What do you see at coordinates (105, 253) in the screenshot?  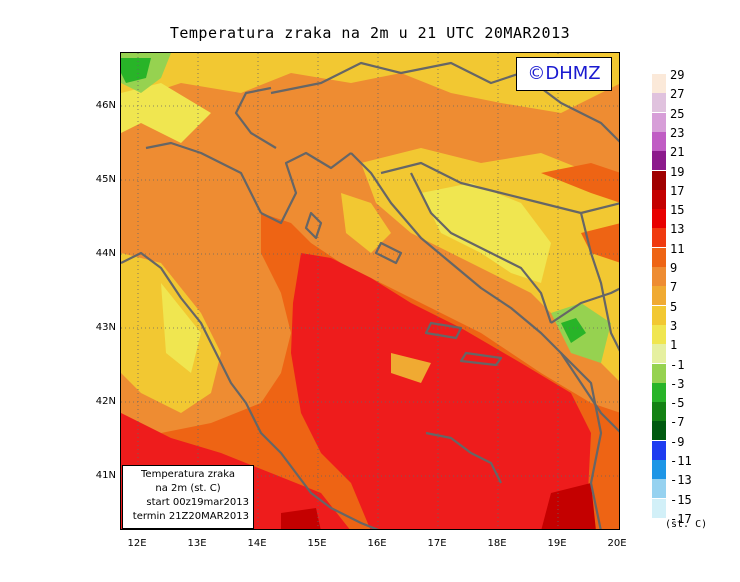 I see `lat-label-44n: 44N` at bounding box center [105, 253].